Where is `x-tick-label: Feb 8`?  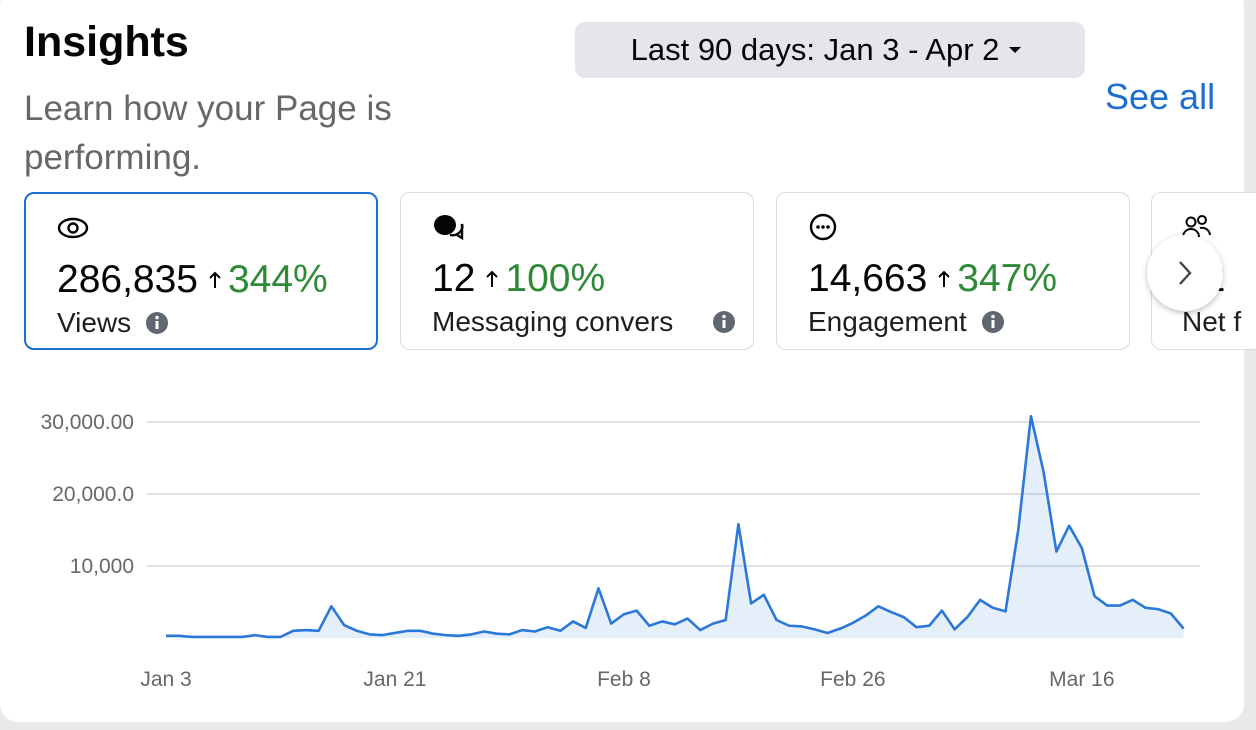
x-tick-label: Feb 8 is located at coordinates (624, 679).